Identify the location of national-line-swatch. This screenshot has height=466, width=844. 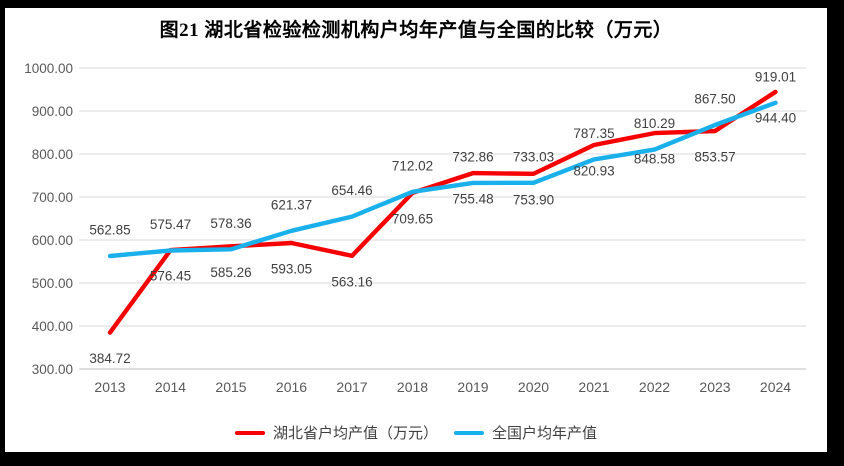
(469, 432).